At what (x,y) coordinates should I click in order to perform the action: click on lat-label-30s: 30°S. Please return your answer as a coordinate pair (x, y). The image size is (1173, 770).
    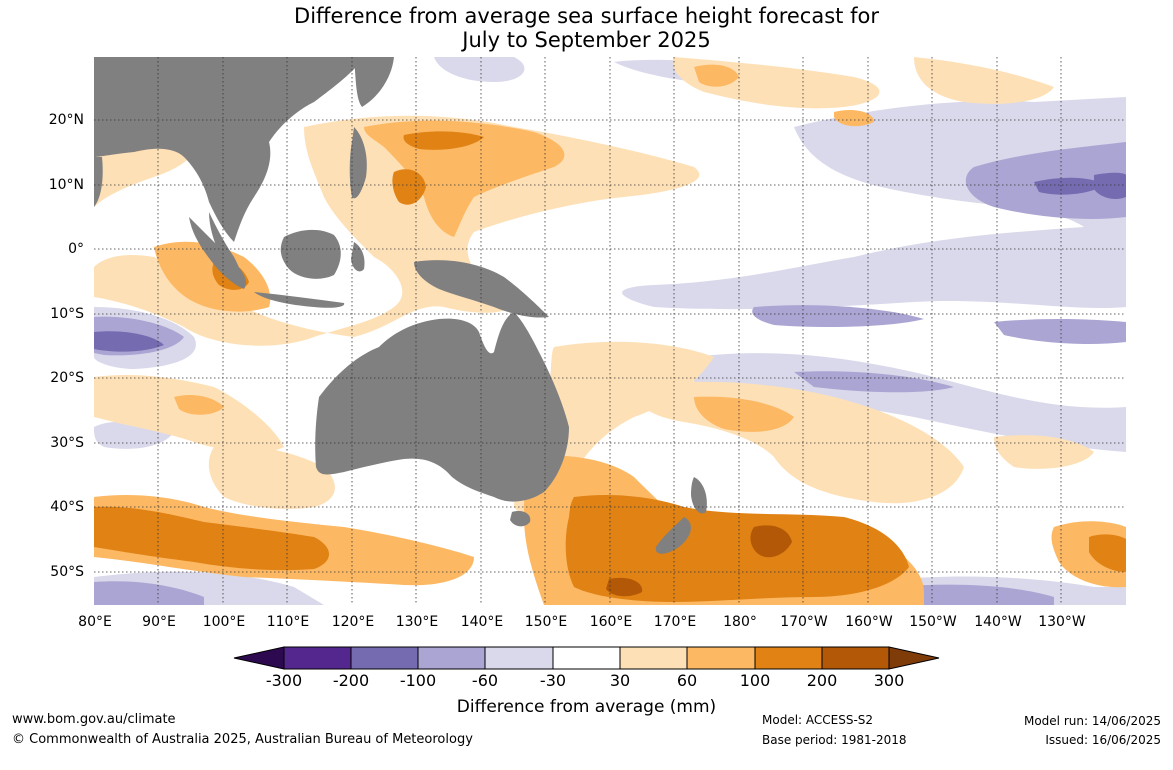
    Looking at the image, I should click on (67, 443).